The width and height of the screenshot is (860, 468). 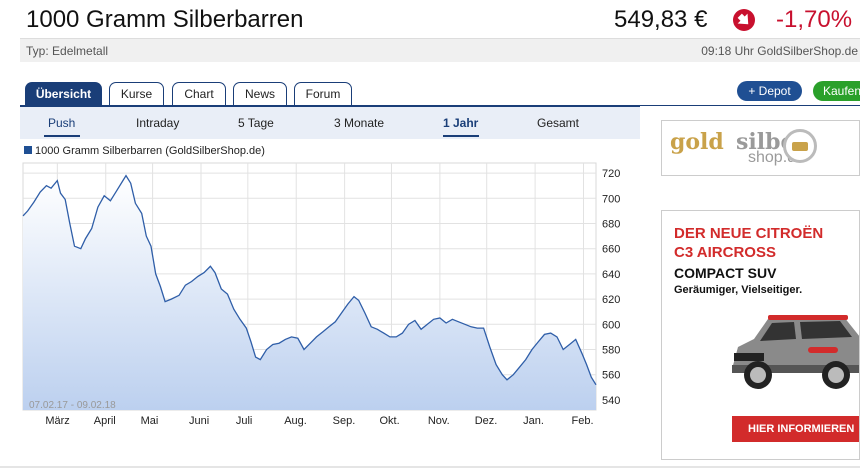 What do you see at coordinates (330, 106) in the screenshot?
I see `tab-divider` at bounding box center [330, 106].